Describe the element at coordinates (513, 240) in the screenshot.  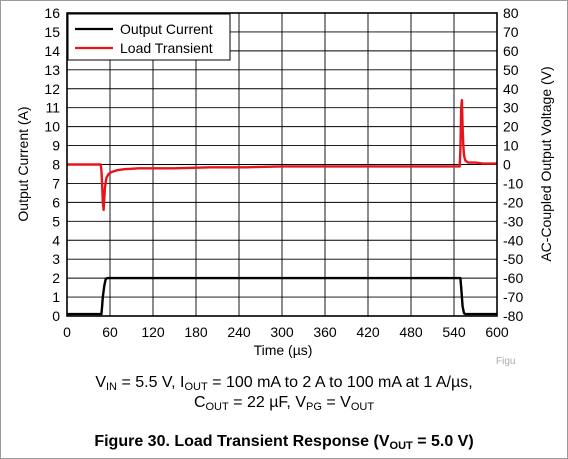
I see `y-right-tick-label: -40` at that location.